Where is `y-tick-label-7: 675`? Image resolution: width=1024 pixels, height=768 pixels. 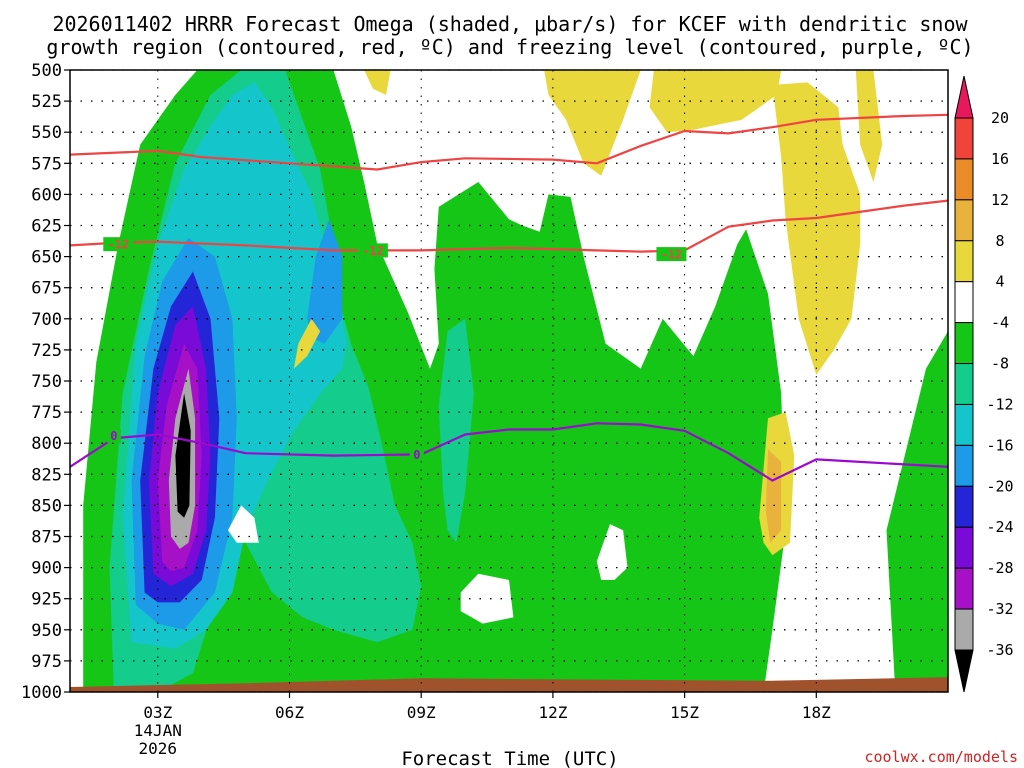 y-tick-label-7: 675 is located at coordinates (46, 289).